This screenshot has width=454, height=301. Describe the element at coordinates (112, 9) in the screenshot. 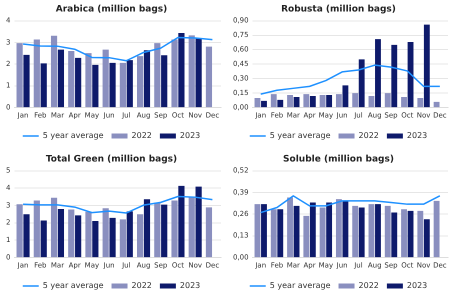

I see `chart-title: Arabica (million bags)` at that location.